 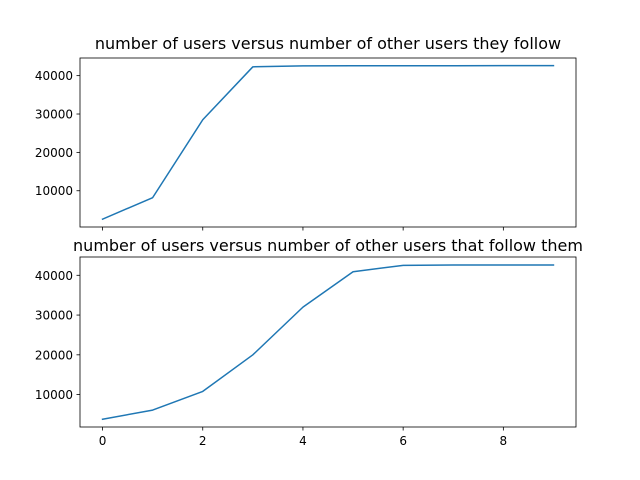 What do you see at coordinates (303, 441) in the screenshot?
I see `x-tick-label: 4` at bounding box center [303, 441].